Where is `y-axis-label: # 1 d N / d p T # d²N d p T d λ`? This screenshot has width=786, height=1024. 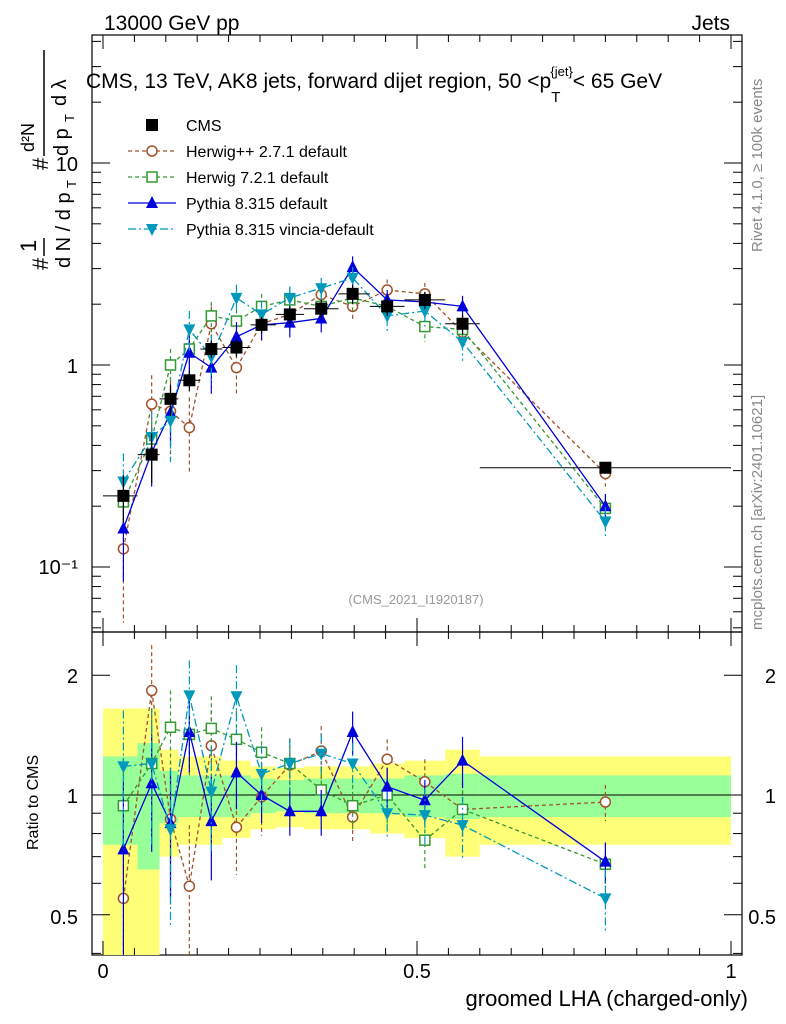 y-axis-label: # 1 d N / d p T # d²N d p T d λ is located at coordinates (47, 160).